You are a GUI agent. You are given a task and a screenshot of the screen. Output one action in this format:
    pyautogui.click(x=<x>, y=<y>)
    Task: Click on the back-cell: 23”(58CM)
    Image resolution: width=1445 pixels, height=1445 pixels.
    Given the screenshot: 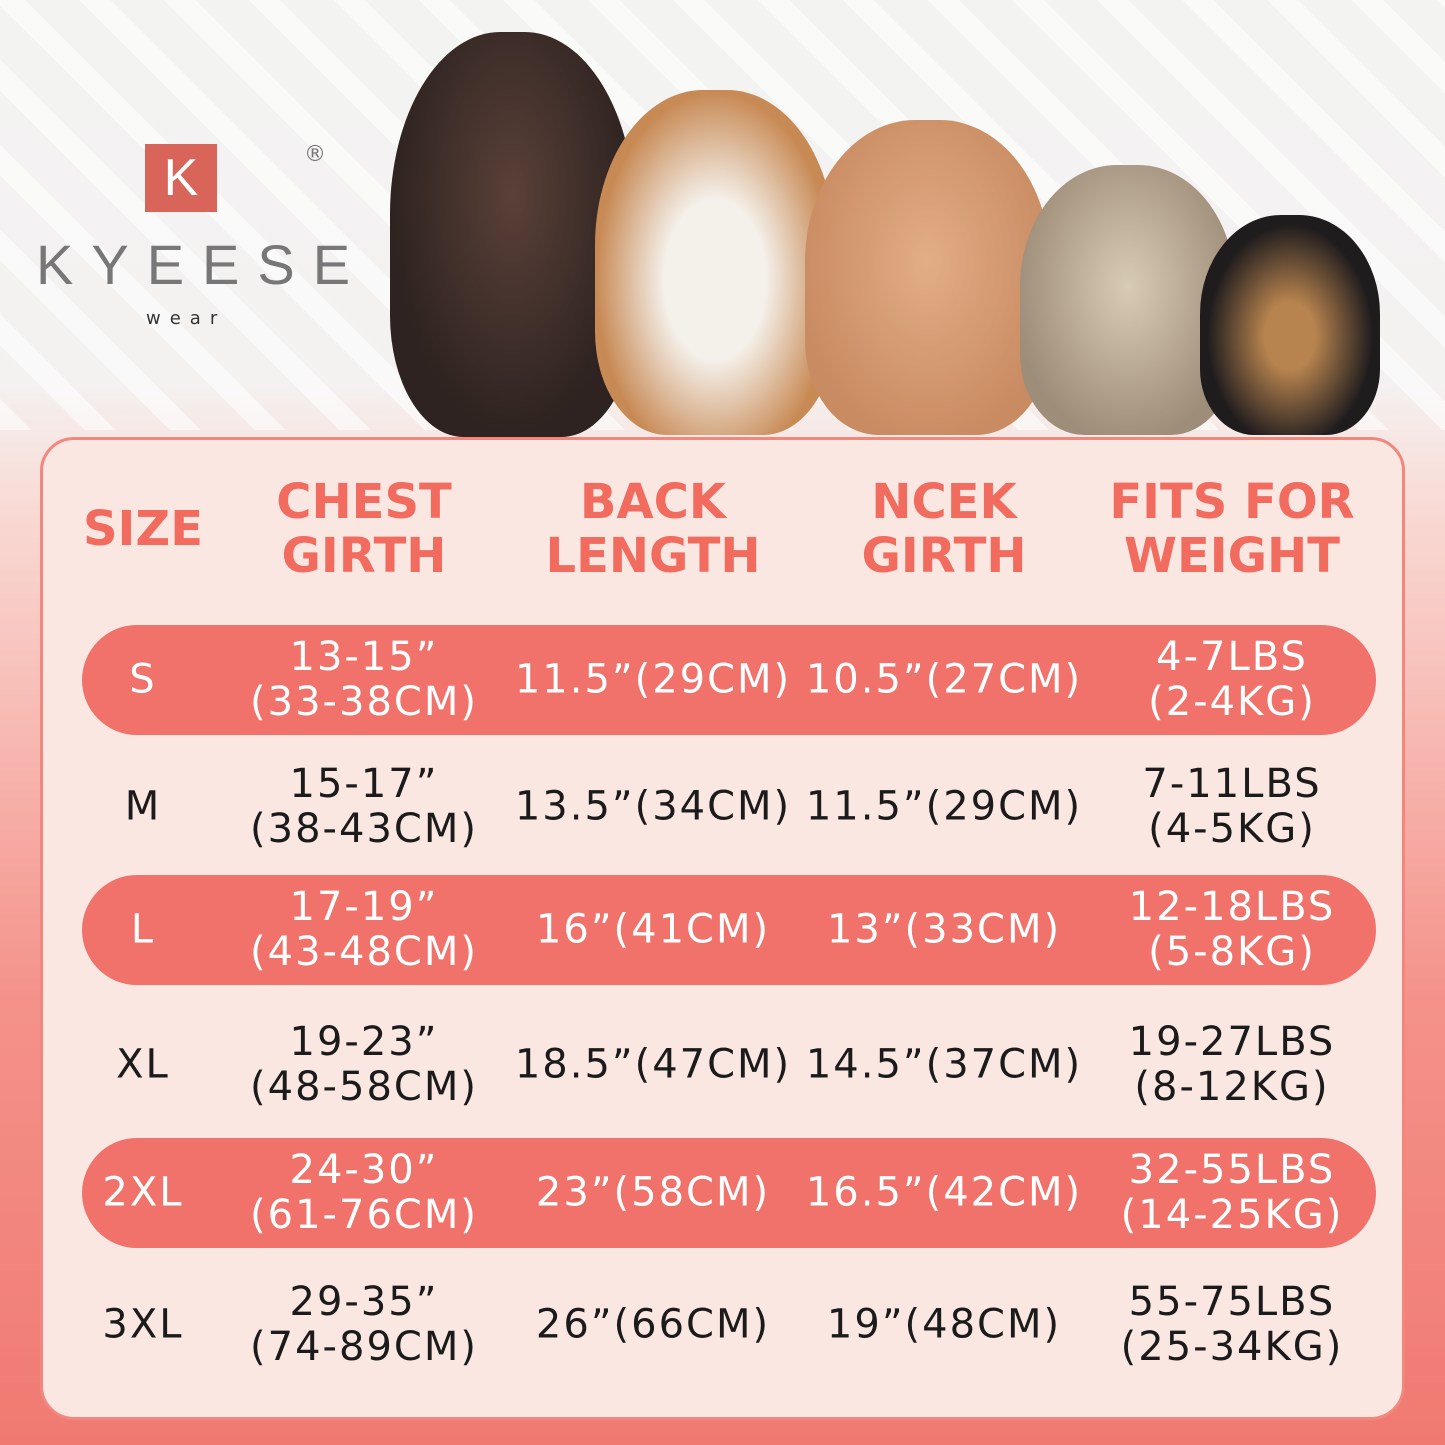 What is the action you would take?
    pyautogui.click(x=653, y=1192)
    